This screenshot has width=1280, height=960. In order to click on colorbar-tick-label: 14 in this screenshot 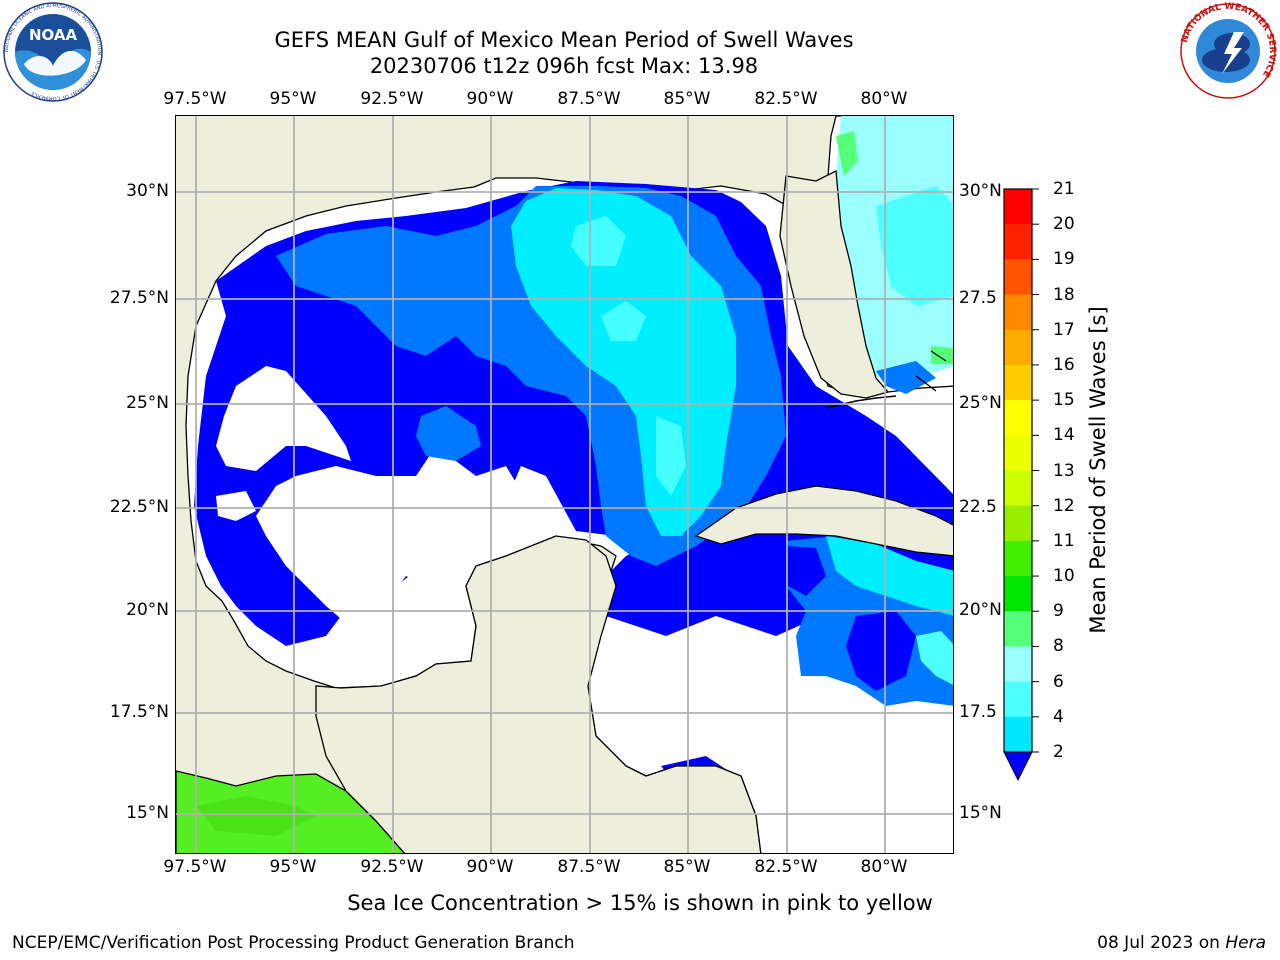, I will do `click(1064, 435)`.